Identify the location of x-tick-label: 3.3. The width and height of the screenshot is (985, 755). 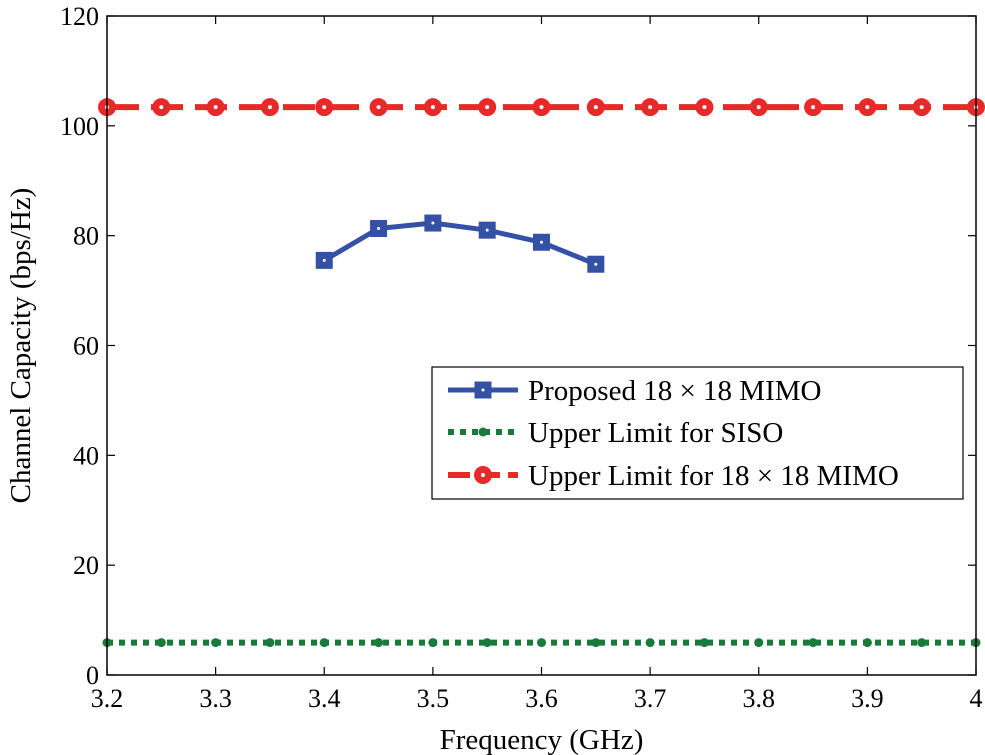
(215, 698).